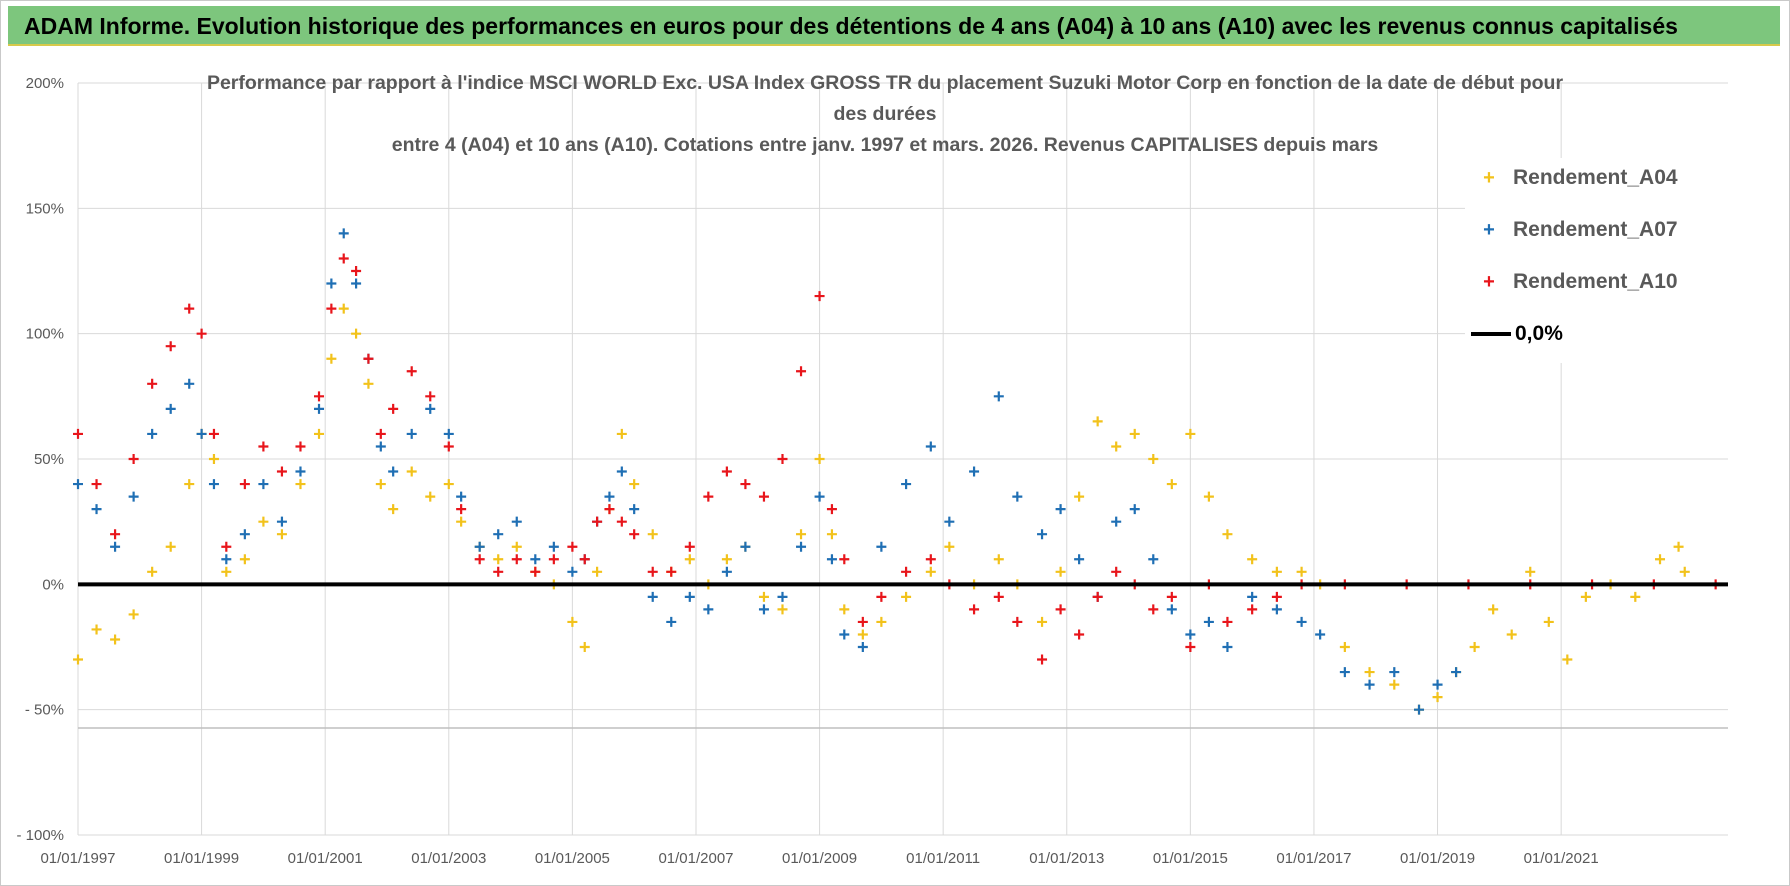 This screenshot has height=886, width=1790. I want to click on x-tick-label: 01/01/2009, so click(819, 858).